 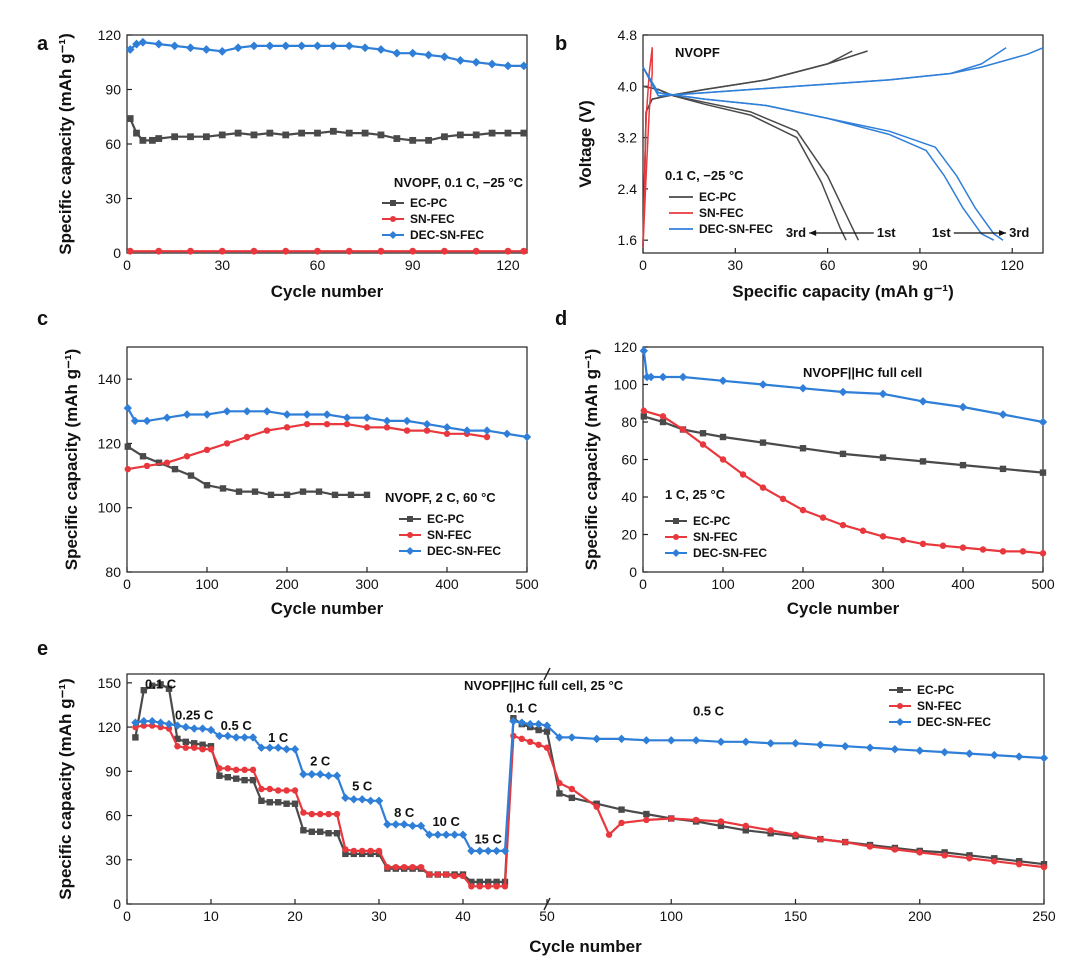 What do you see at coordinates (413, 265) in the screenshot?
I see `x-tick-label: 90` at bounding box center [413, 265].